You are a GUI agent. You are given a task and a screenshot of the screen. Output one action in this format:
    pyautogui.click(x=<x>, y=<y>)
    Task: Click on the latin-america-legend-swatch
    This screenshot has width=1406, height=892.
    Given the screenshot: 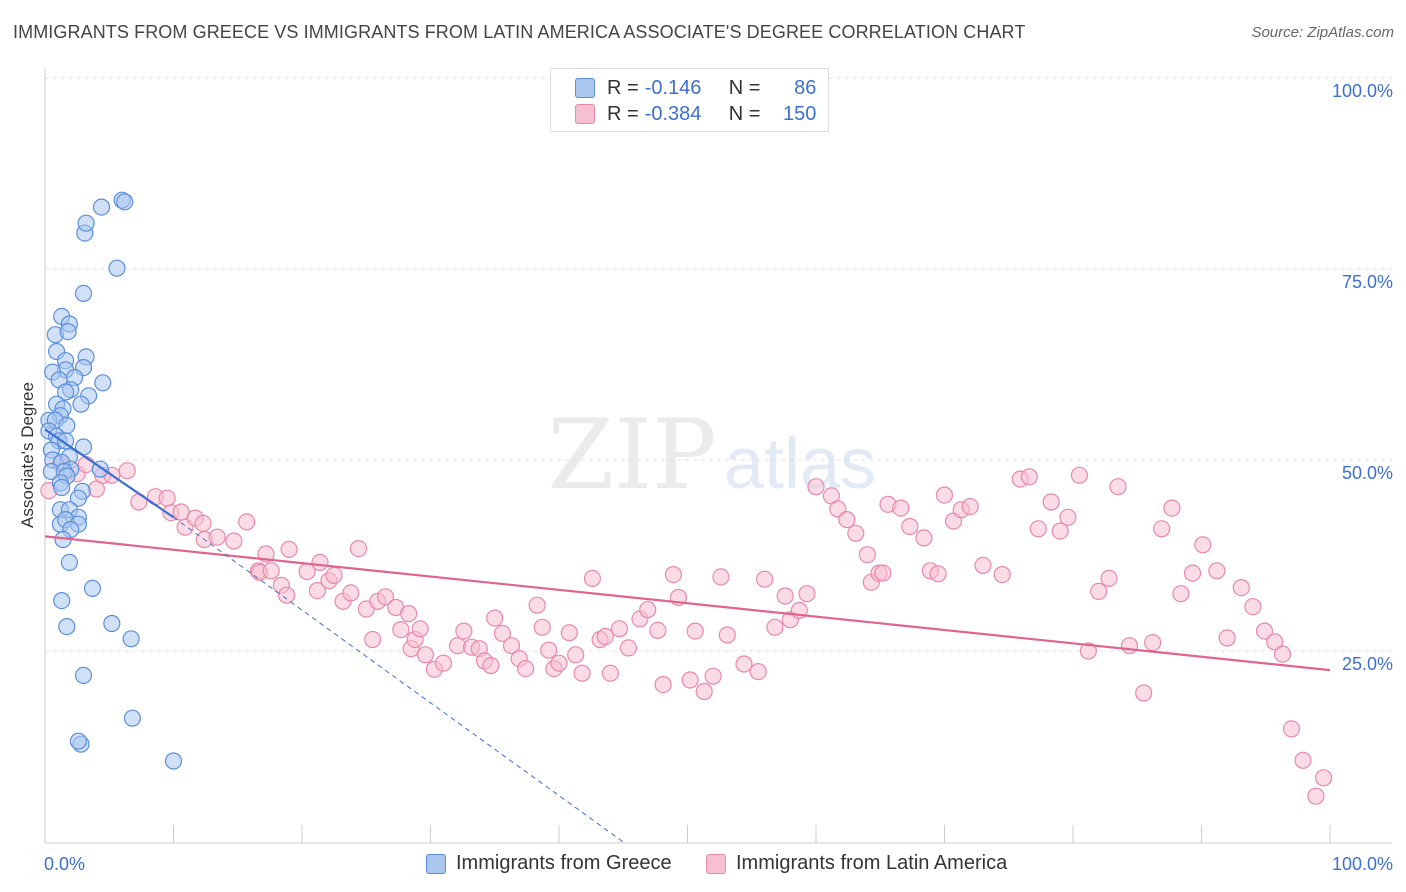 What is the action you would take?
    pyautogui.click(x=716, y=863)
    